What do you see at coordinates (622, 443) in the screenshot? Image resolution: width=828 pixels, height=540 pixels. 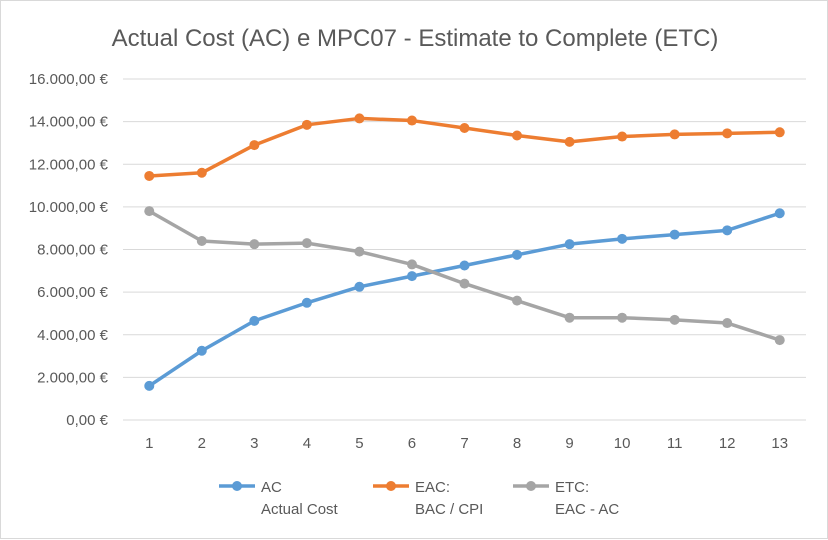 I see `x-tick-label: 10` at bounding box center [622, 443].